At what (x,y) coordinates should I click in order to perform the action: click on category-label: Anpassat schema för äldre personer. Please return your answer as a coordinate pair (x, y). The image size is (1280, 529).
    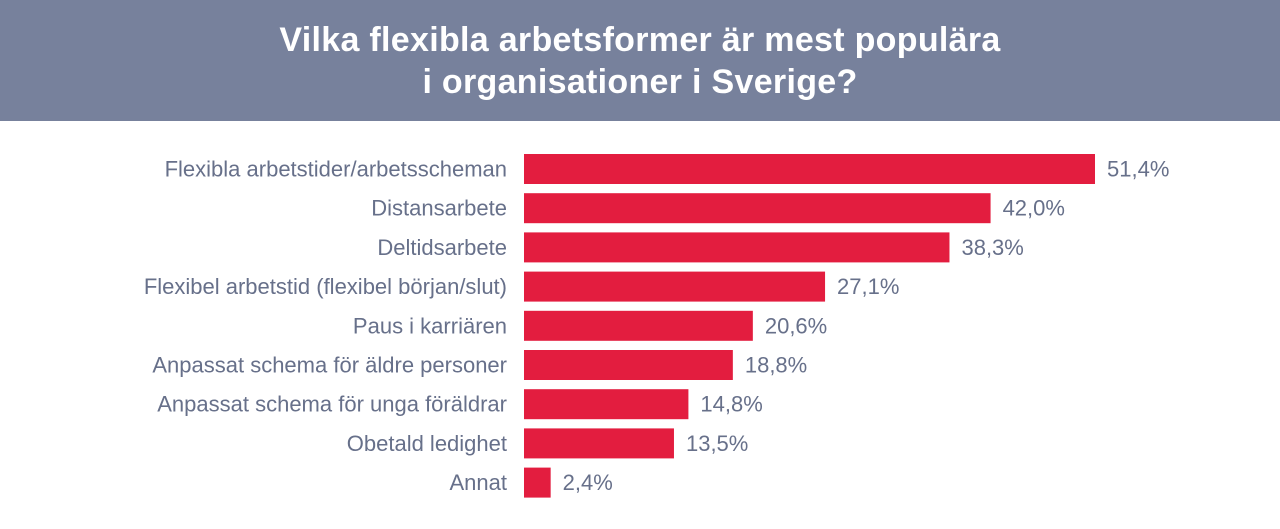
    Looking at the image, I should click on (329, 365).